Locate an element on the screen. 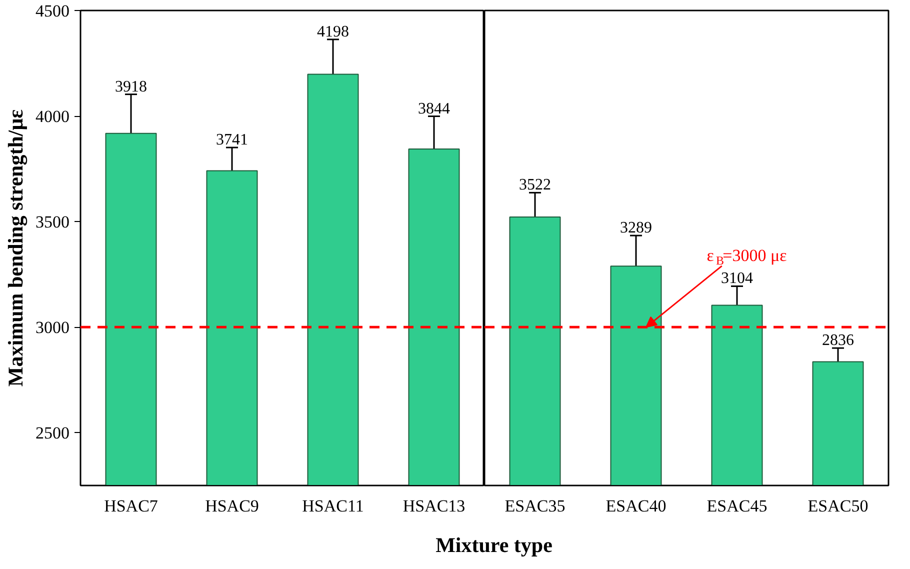 This screenshot has width=910, height=569. y-tick-label: 3500 is located at coordinates (53, 222).